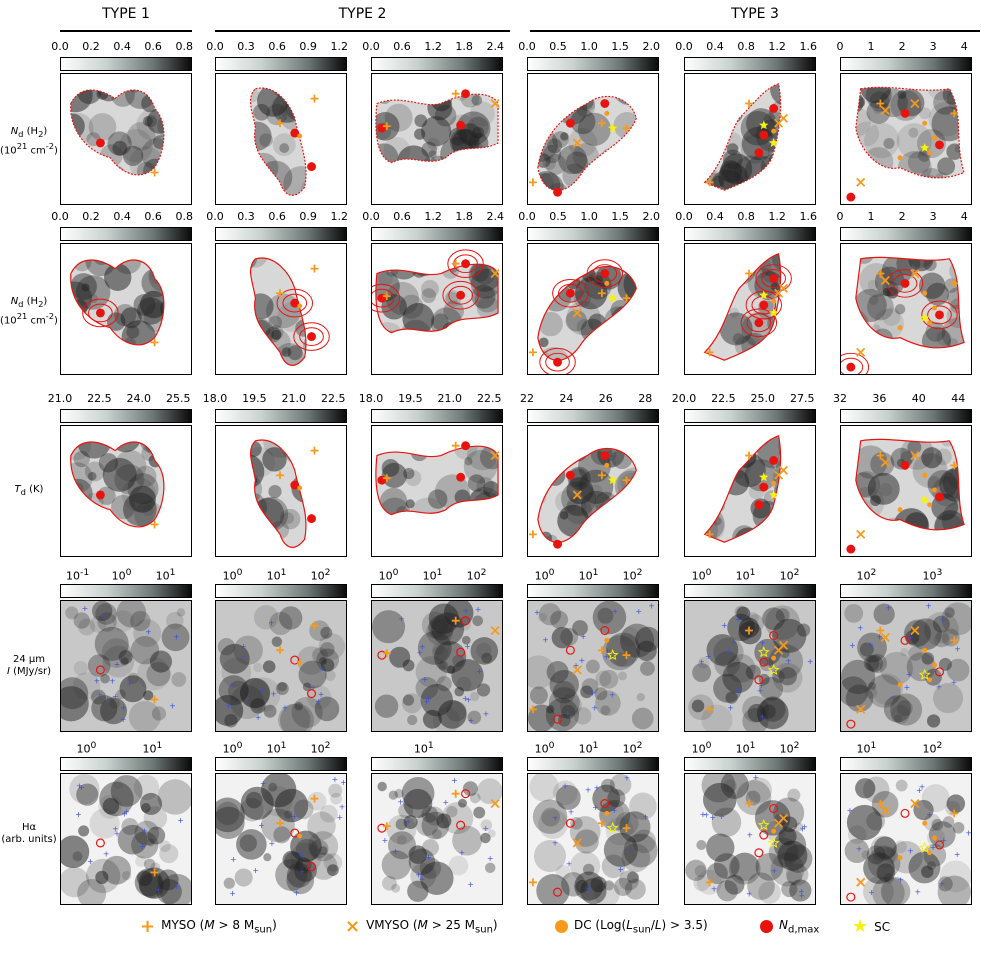  What do you see at coordinates (246, 46) in the screenshot?
I see `colorbar-tick-label: 0.3` at bounding box center [246, 46].